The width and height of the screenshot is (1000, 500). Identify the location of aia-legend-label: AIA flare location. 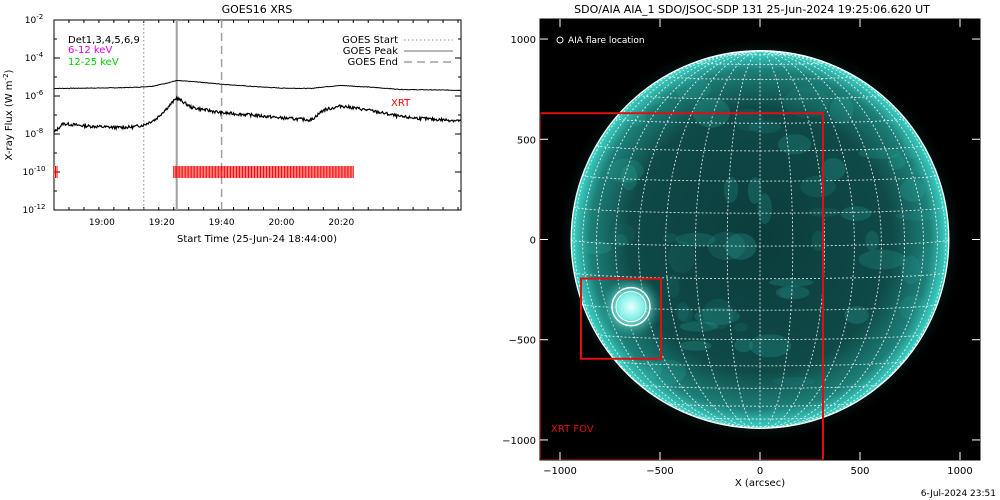
(606, 41).